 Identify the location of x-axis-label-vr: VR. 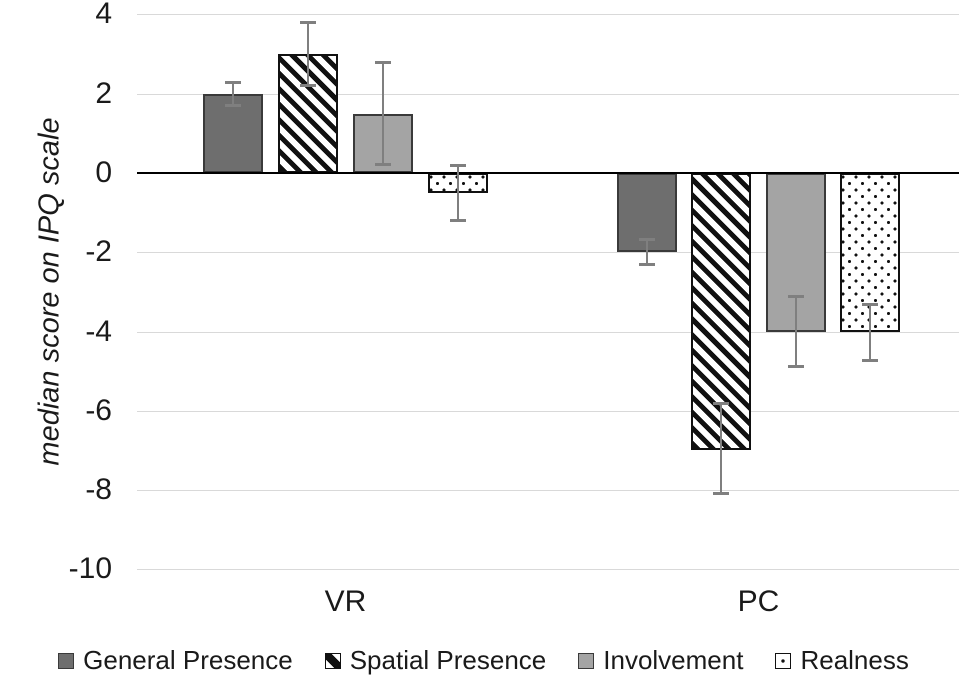
(345, 601).